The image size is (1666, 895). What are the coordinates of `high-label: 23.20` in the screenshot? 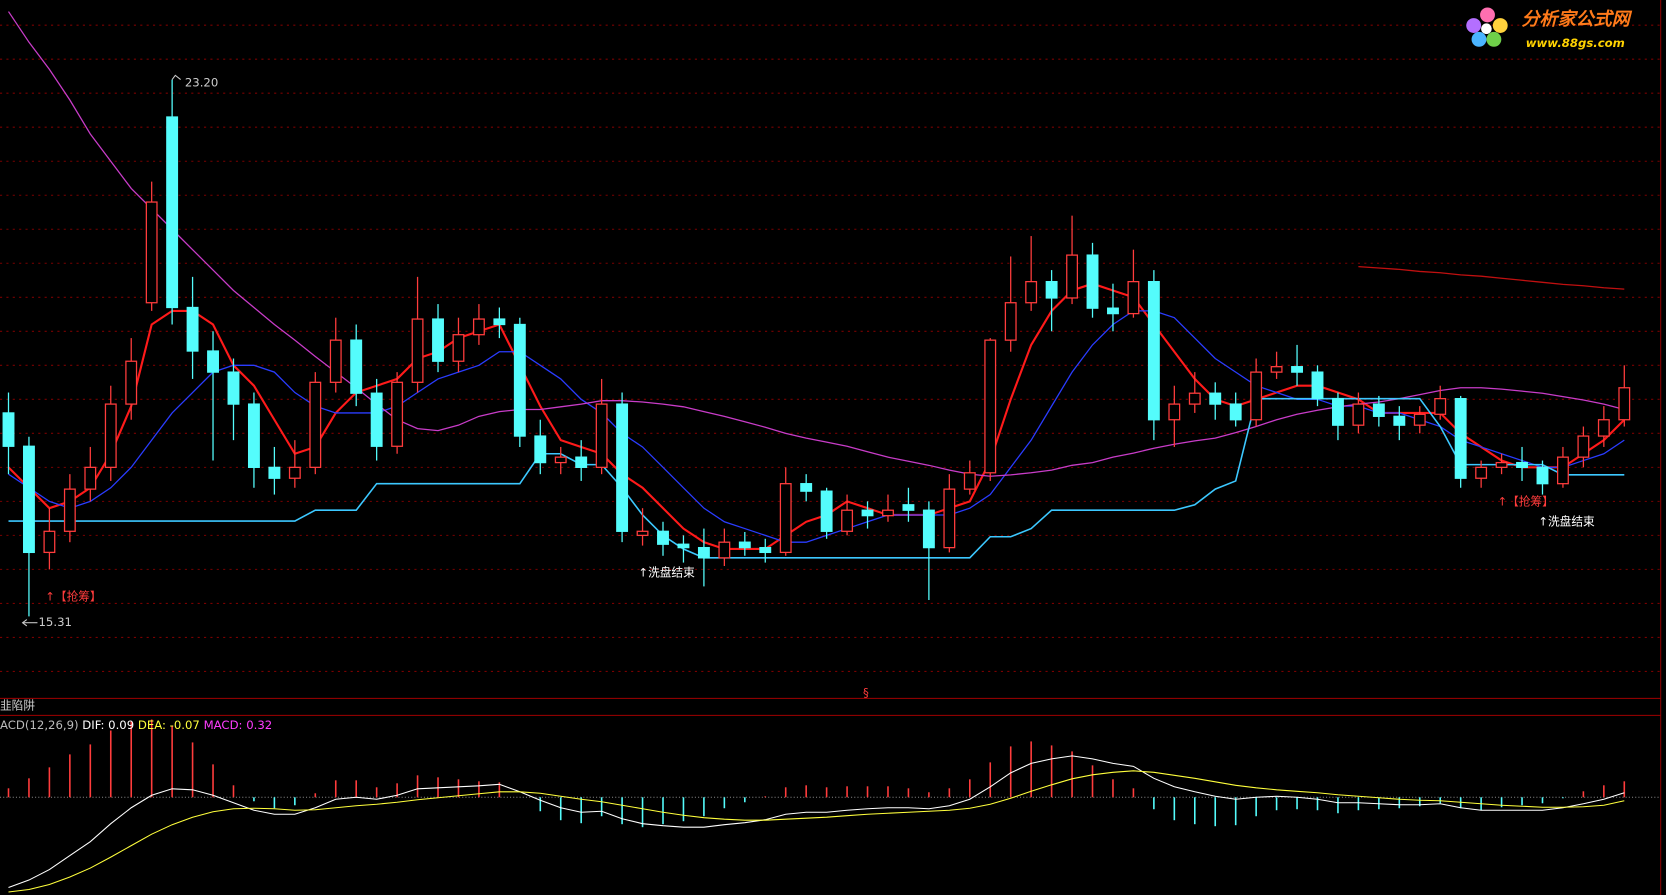 It's located at (201, 82).